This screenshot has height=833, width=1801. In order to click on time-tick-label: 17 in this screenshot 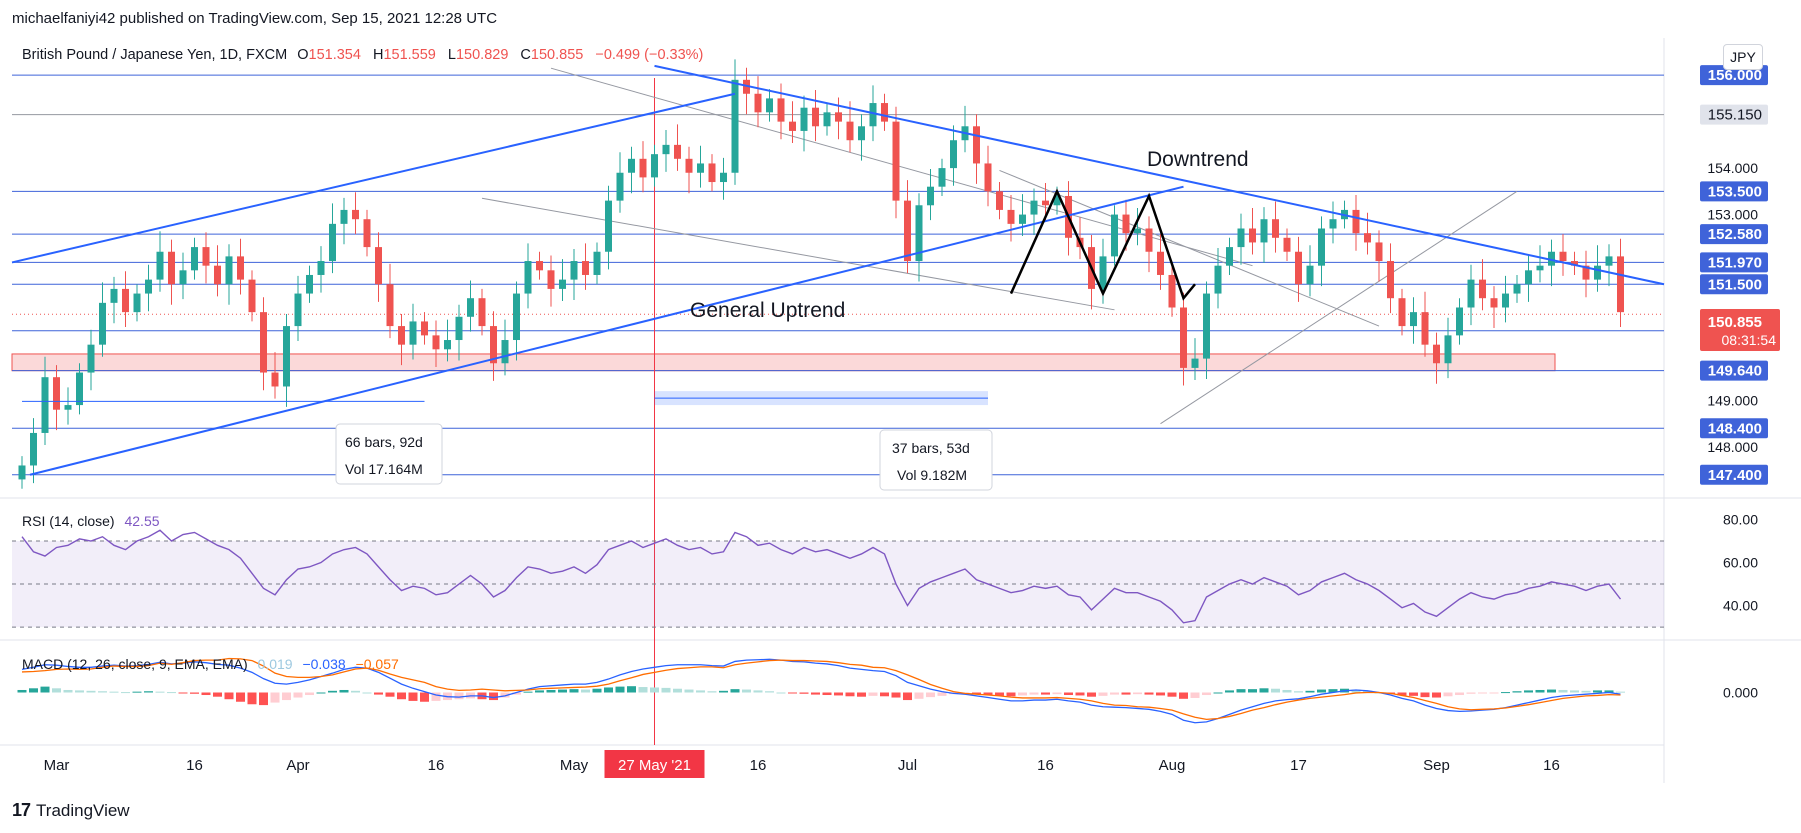, I will do `click(1298, 765)`.